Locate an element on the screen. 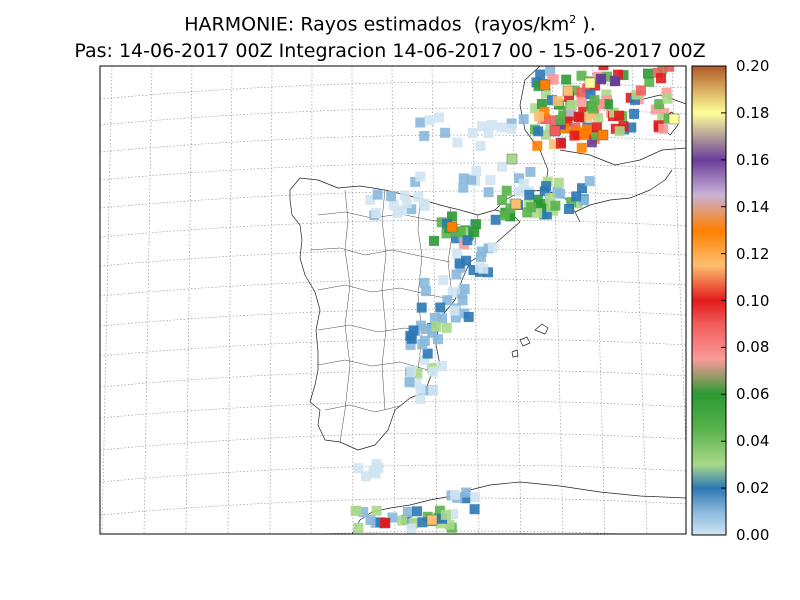 This screenshot has width=800, height=600. colorbar-tick-label: 0.16 is located at coordinates (753, 159).